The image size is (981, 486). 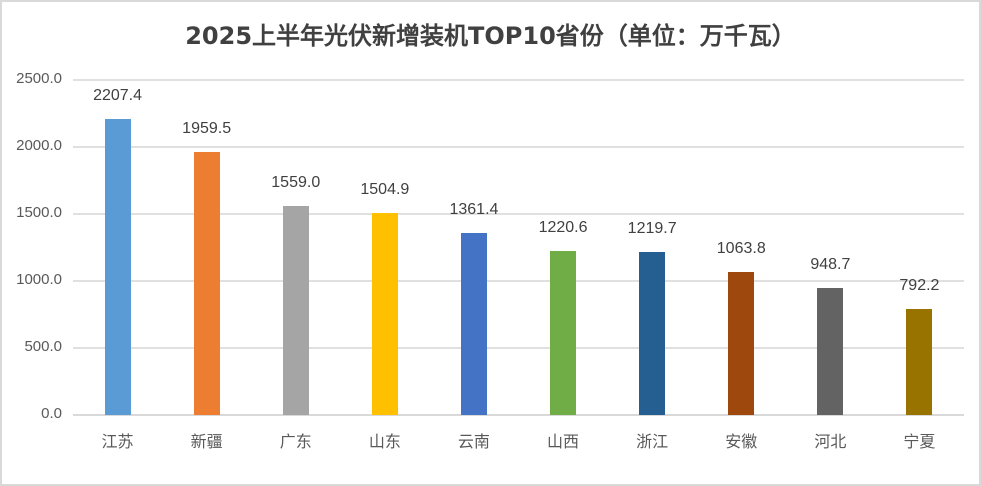 What do you see at coordinates (652, 228) in the screenshot?
I see `data-label: 1219.7` at bounding box center [652, 228].